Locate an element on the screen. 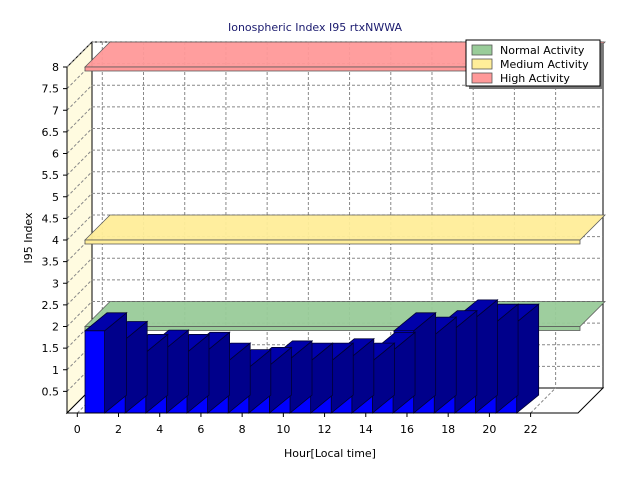  y-tick-label: 5.5 is located at coordinates (51, 175).